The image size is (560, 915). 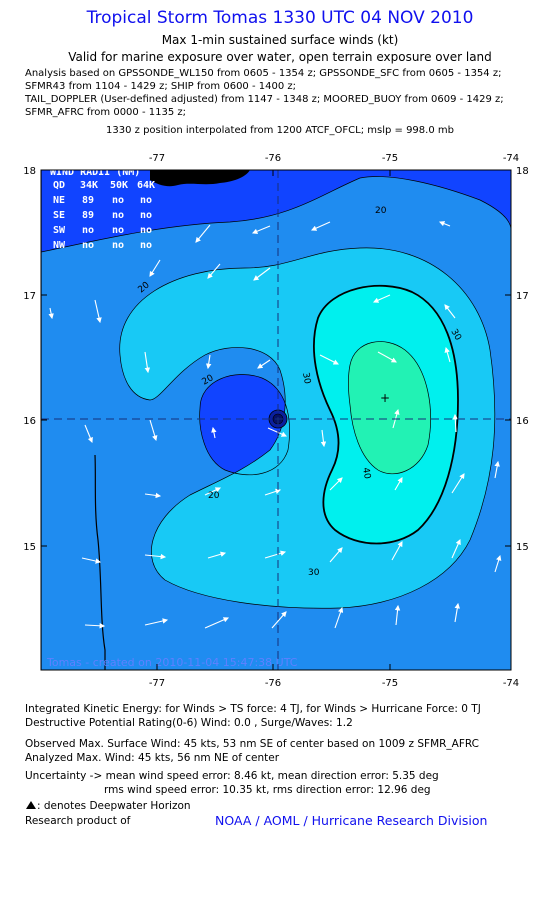 I want to click on lat-tick-label-left: 15, so click(x=29, y=547).